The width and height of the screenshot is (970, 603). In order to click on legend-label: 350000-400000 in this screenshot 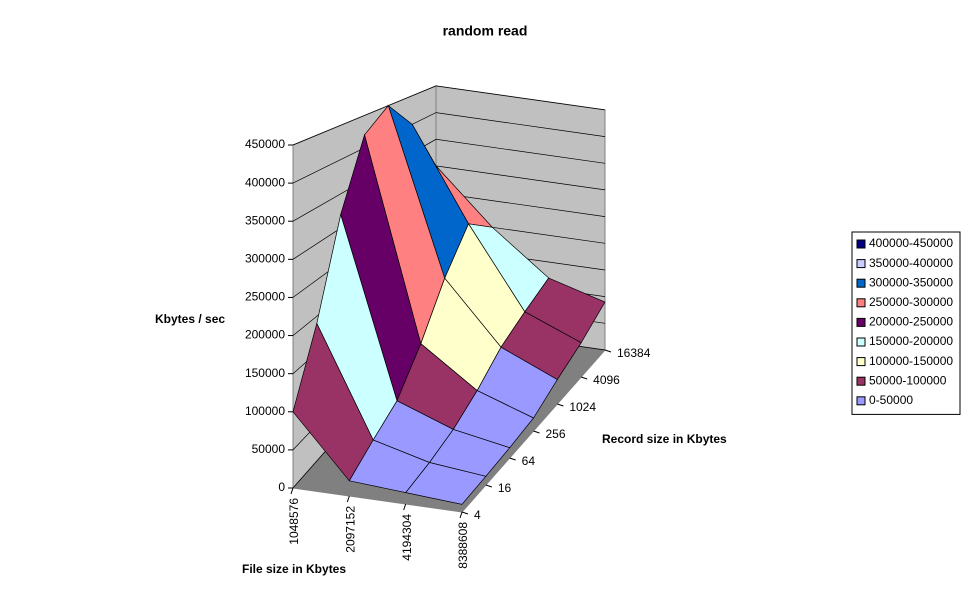, I will do `click(911, 263)`.